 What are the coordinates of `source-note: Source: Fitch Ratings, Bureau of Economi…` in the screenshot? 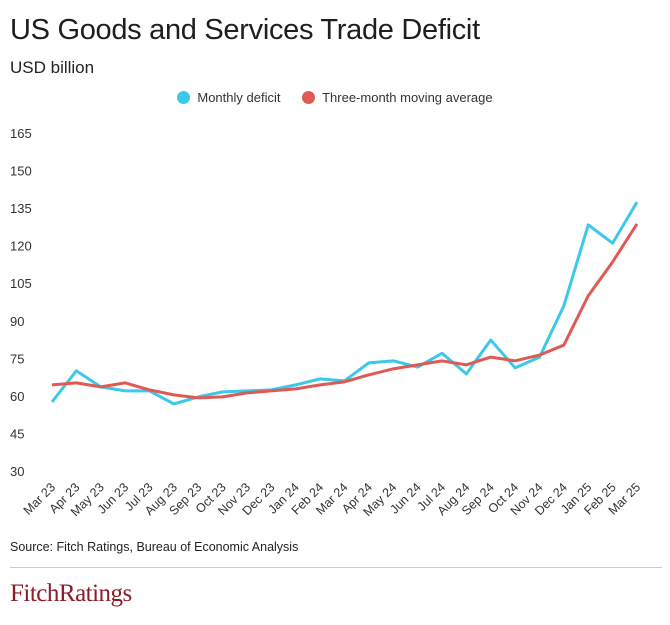 It's located at (154, 547).